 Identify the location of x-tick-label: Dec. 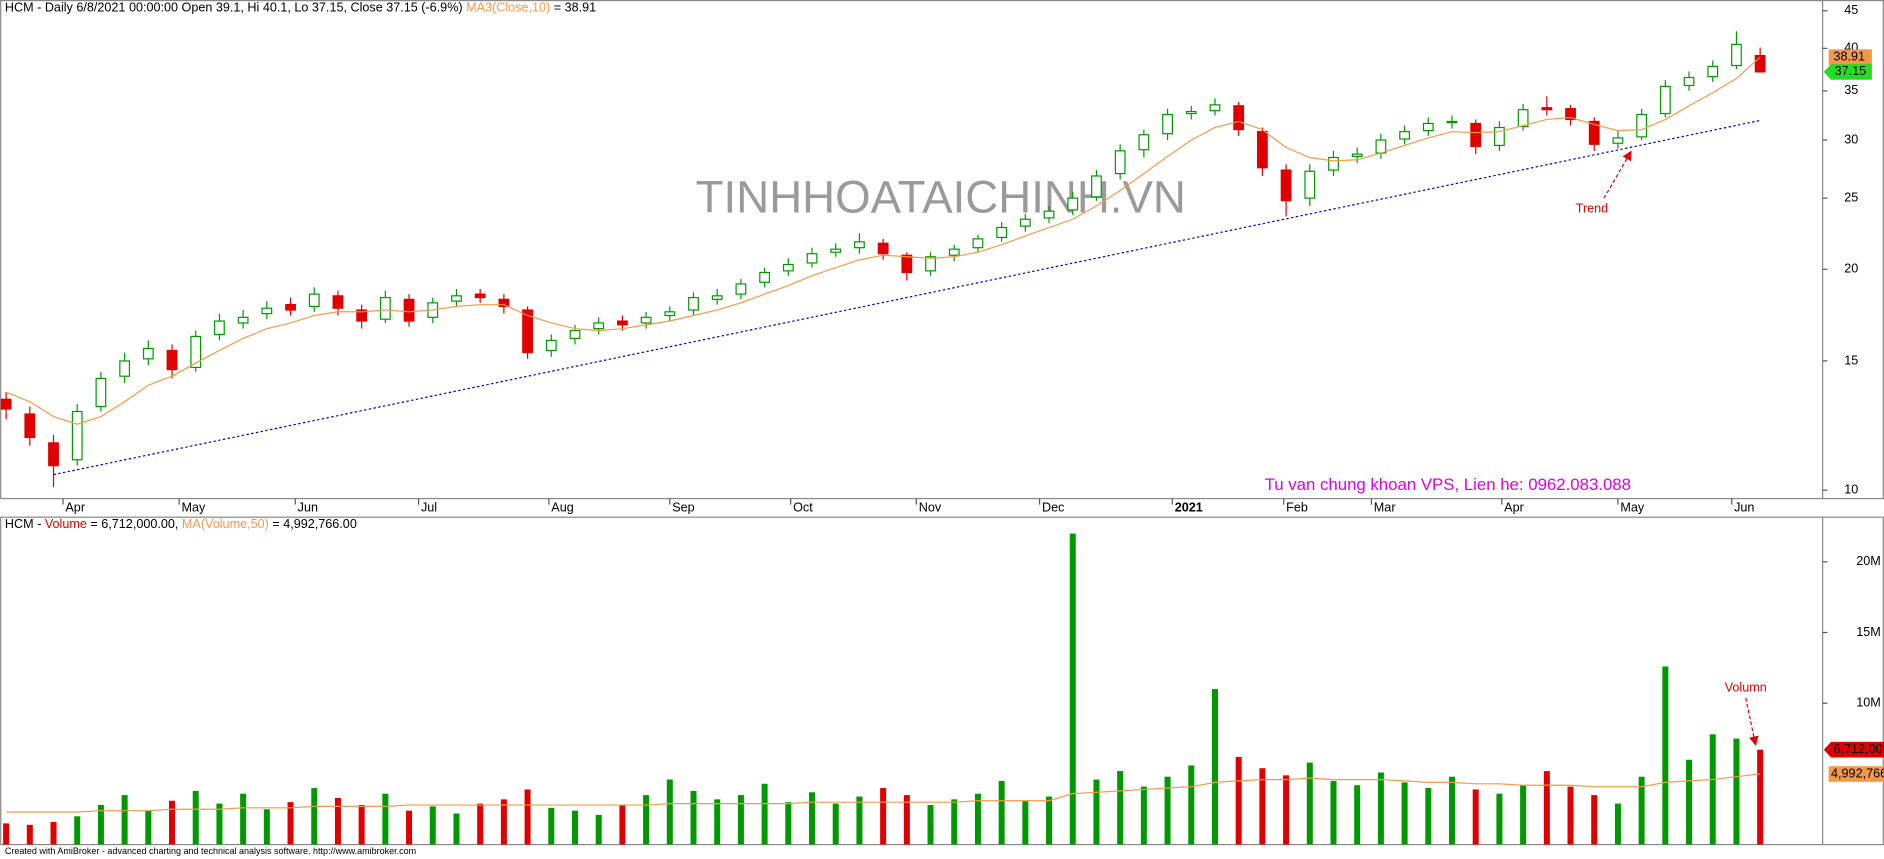
(1053, 508).